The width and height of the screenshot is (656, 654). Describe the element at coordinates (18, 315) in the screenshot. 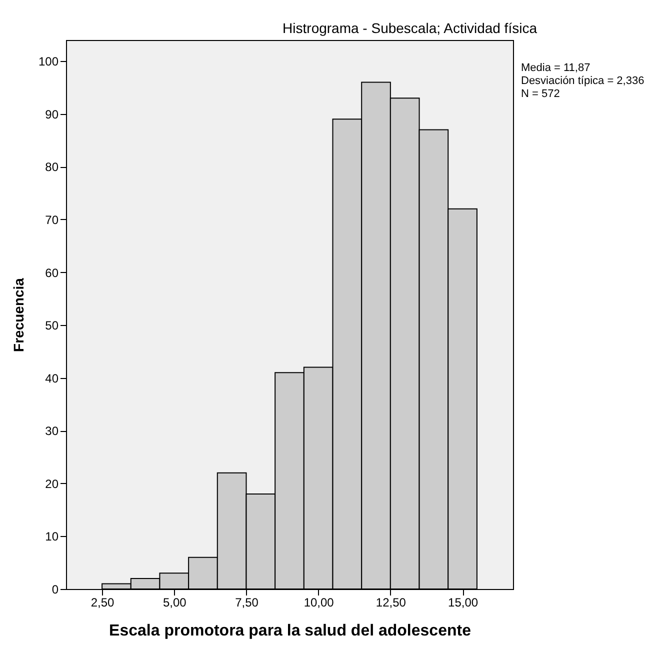

I see `y-axis-title: Frecuencia` at that location.